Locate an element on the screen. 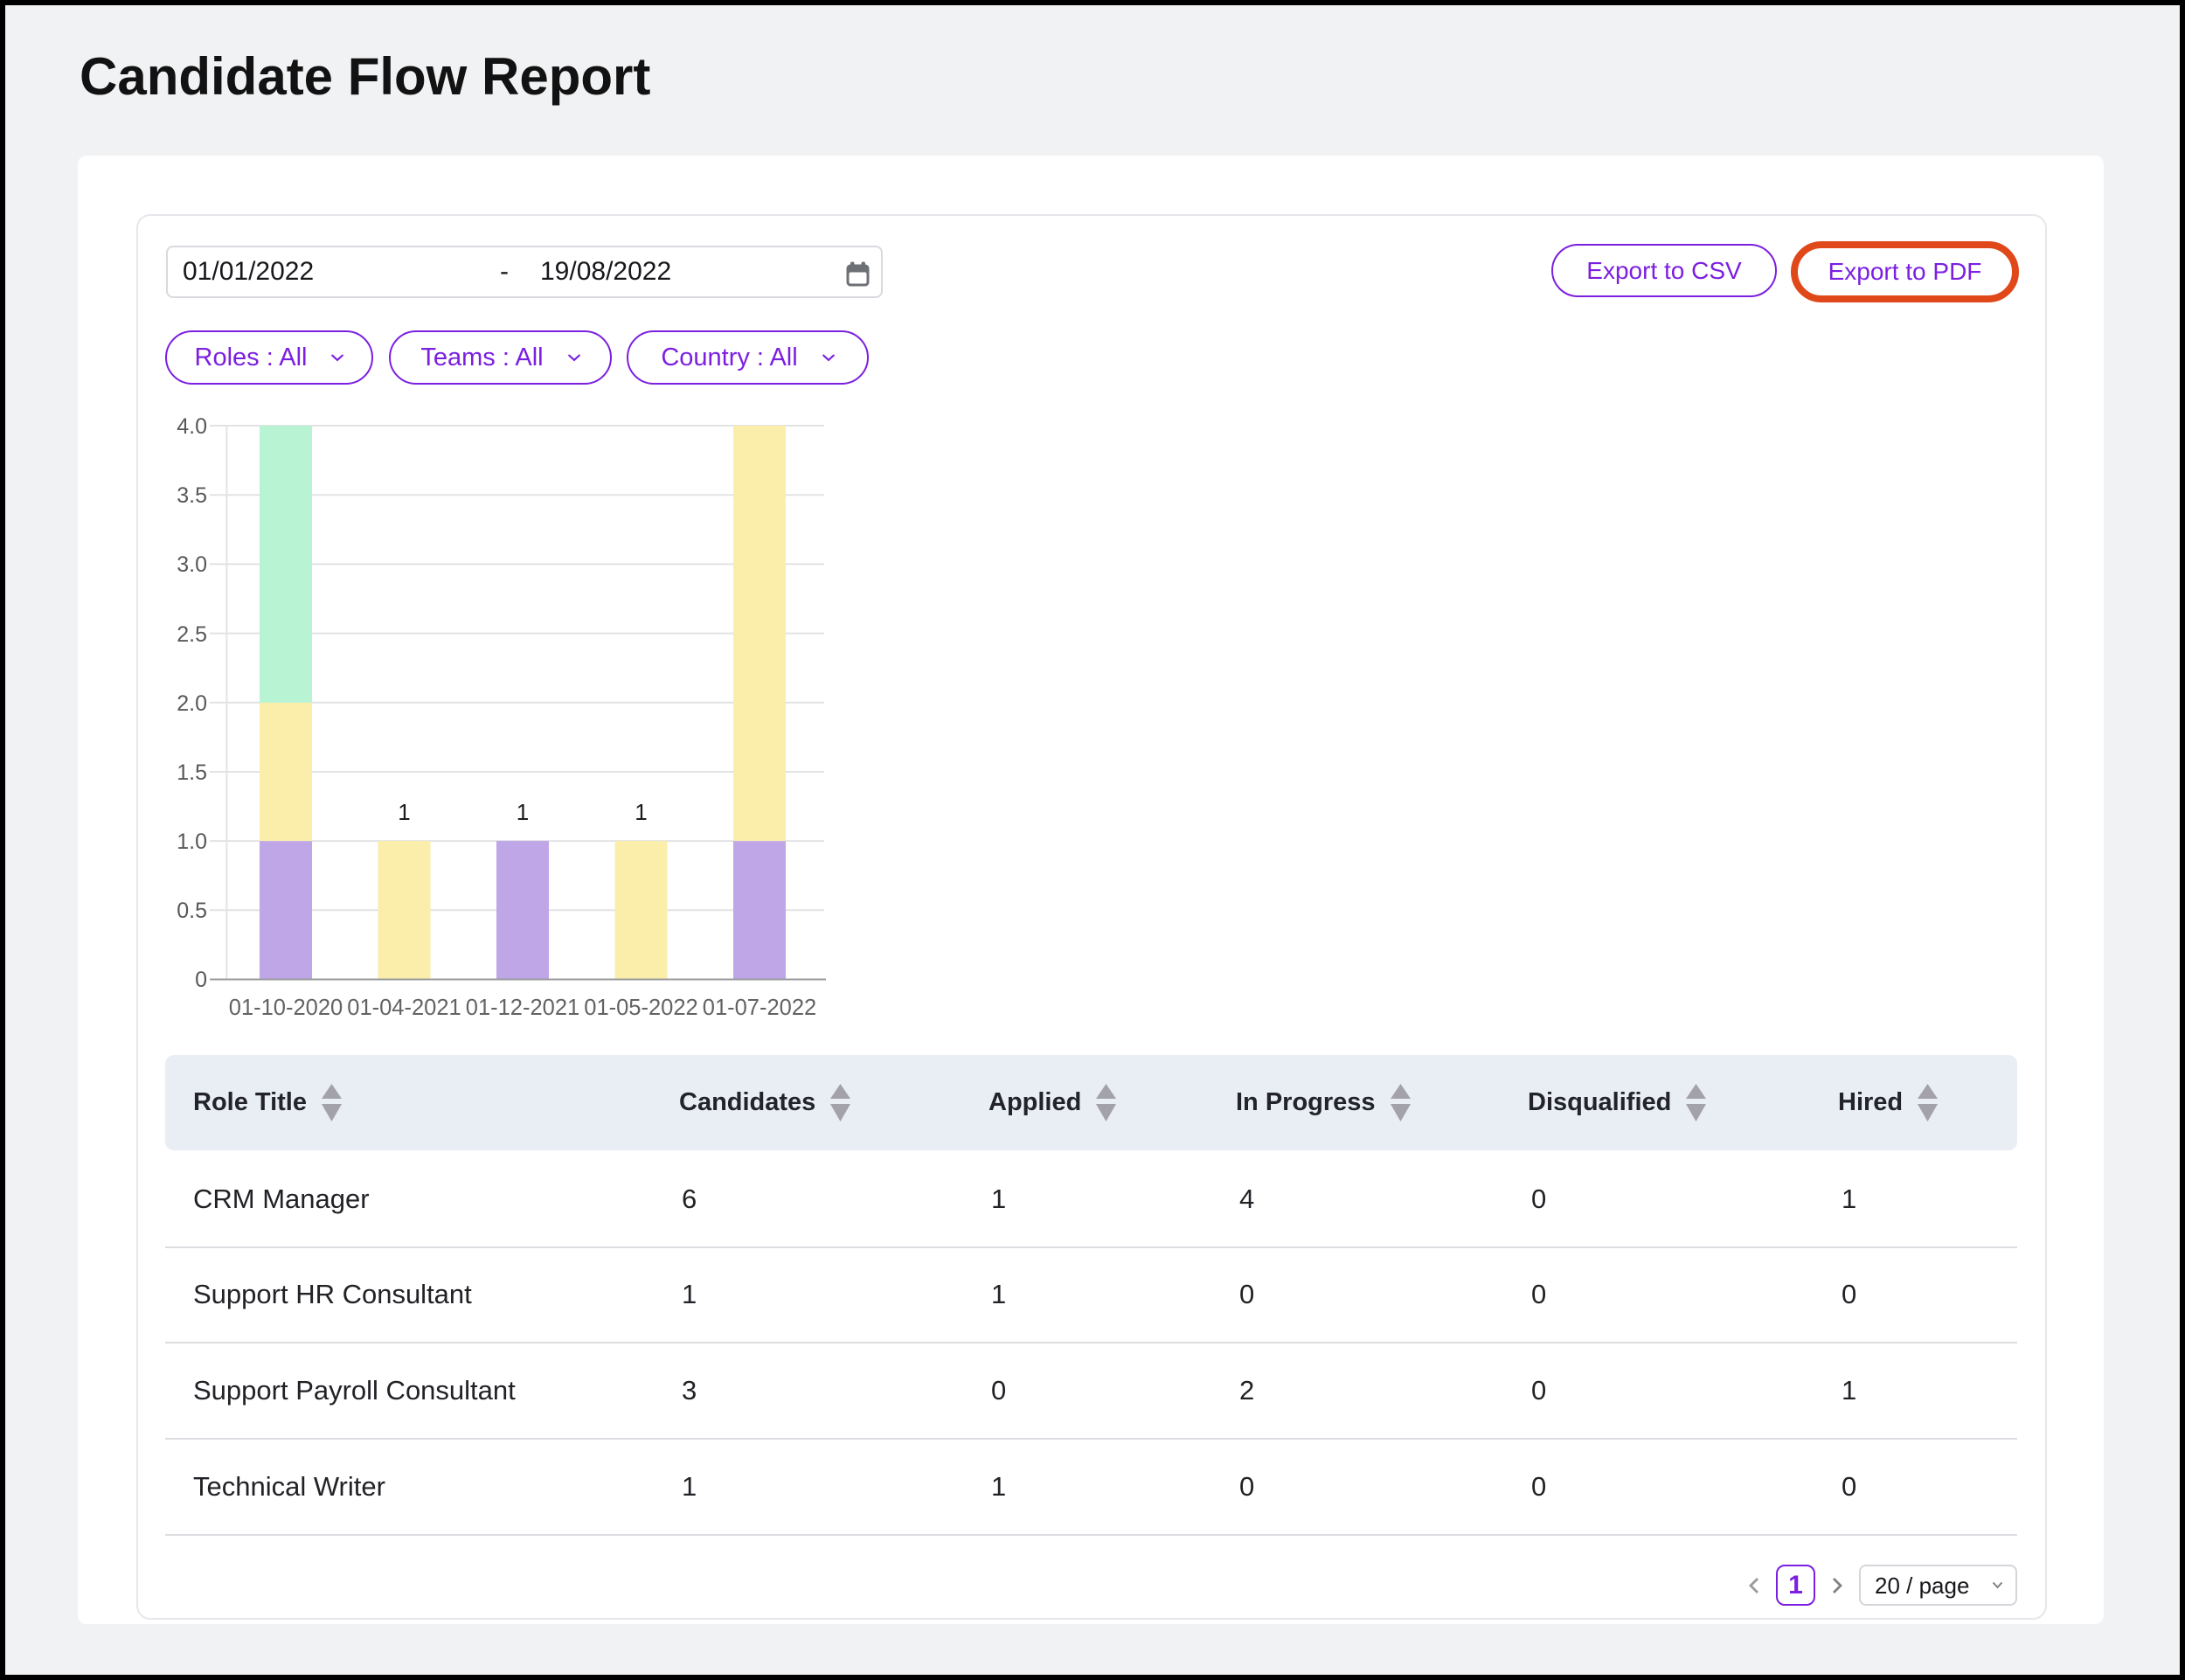  svg-text: 2.5 is located at coordinates (192, 634).